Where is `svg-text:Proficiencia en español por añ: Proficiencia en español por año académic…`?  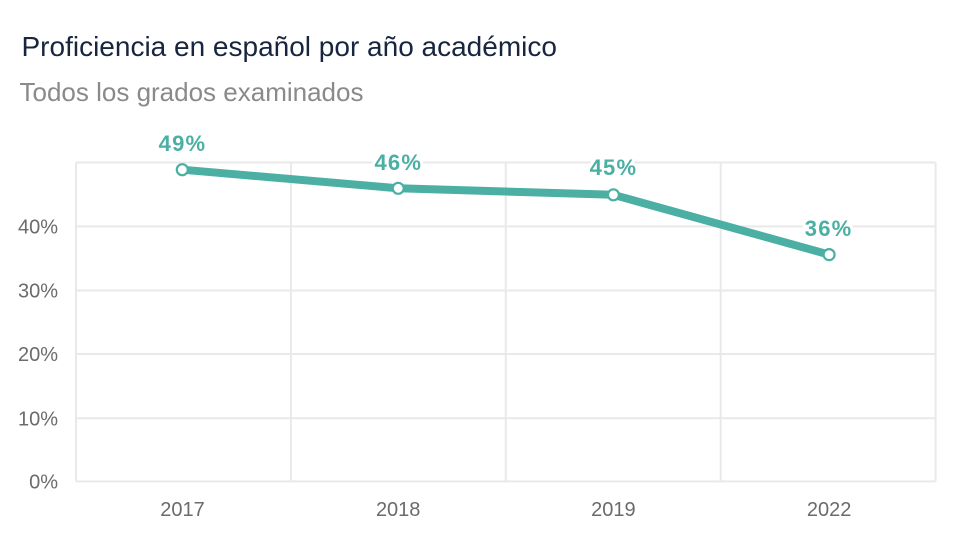 svg-text:Proficiencia en español por añ: Proficiencia en español por año académic… is located at coordinates (289, 46).